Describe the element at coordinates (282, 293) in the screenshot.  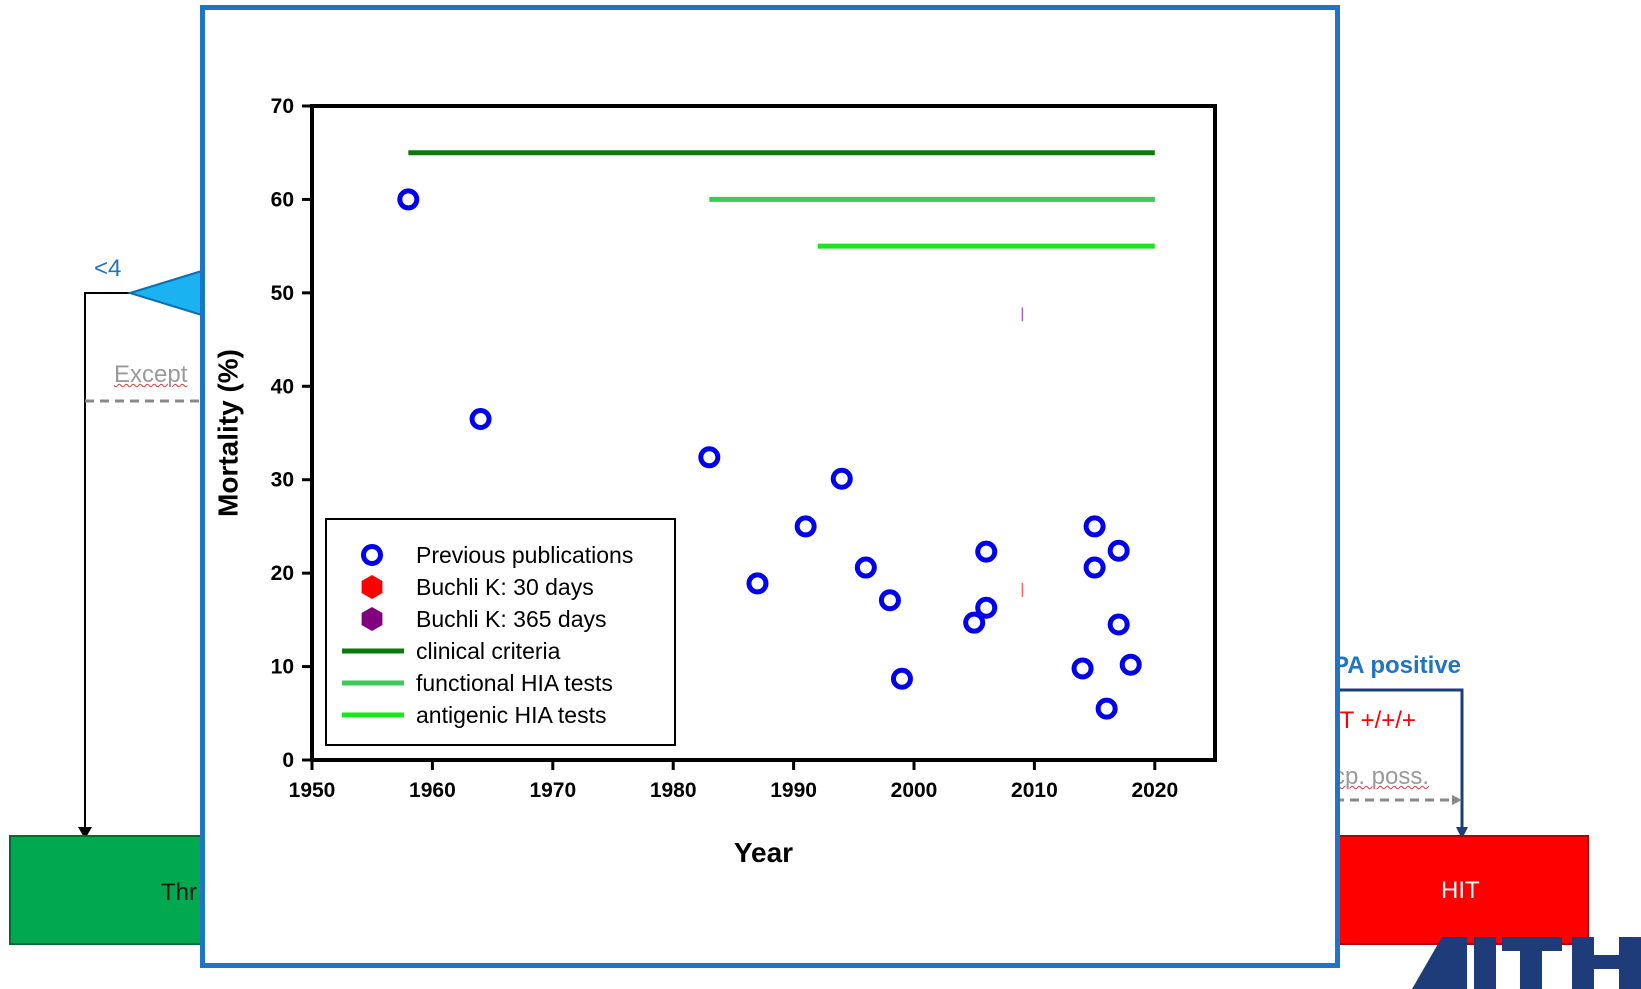
I see `y-tick-label: 50` at that location.